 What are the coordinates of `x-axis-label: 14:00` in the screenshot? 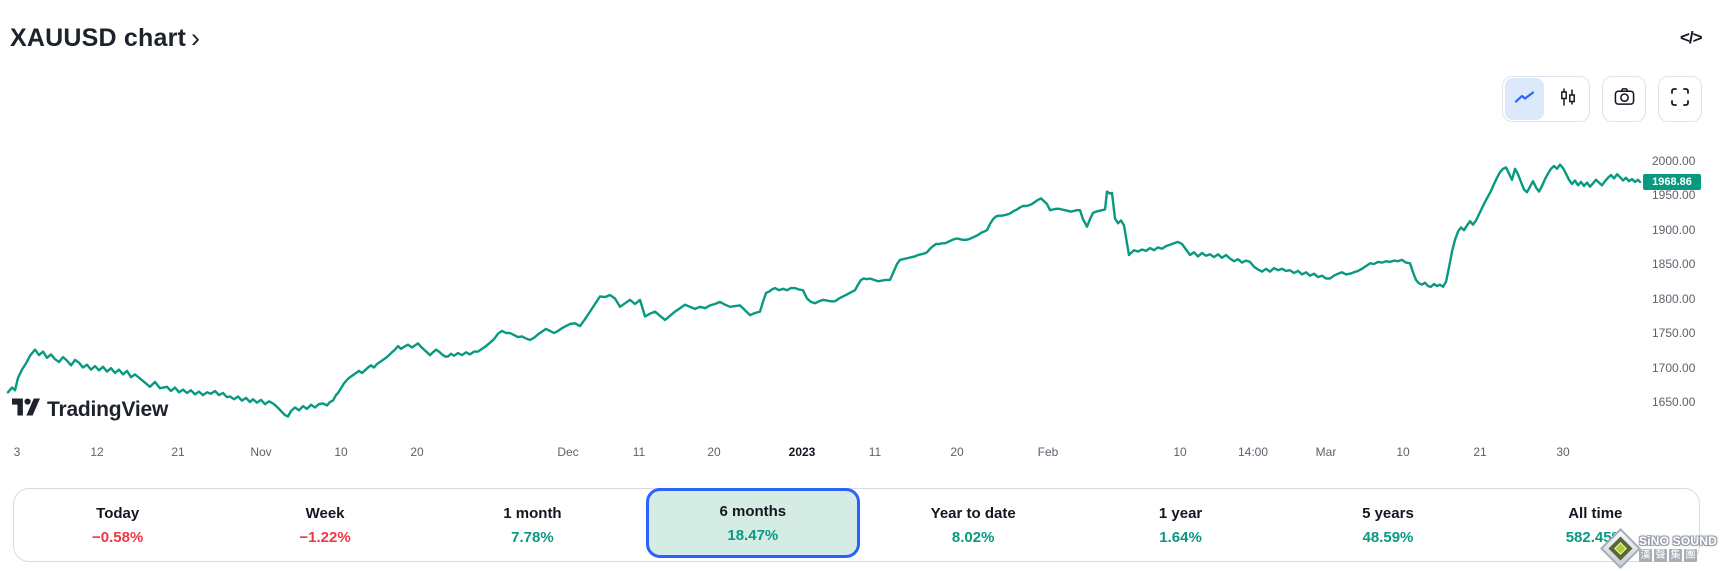 It's located at (1253, 452).